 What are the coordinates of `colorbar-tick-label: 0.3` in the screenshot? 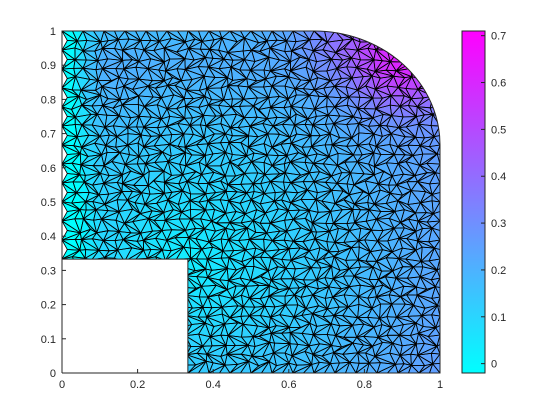 It's located at (498, 224).